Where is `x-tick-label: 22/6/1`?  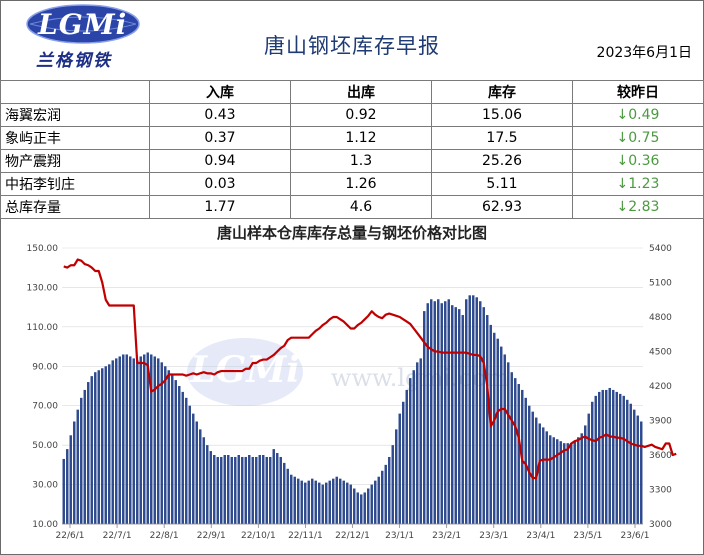
x-tick-label: 22/6/1 is located at coordinates (70, 536).